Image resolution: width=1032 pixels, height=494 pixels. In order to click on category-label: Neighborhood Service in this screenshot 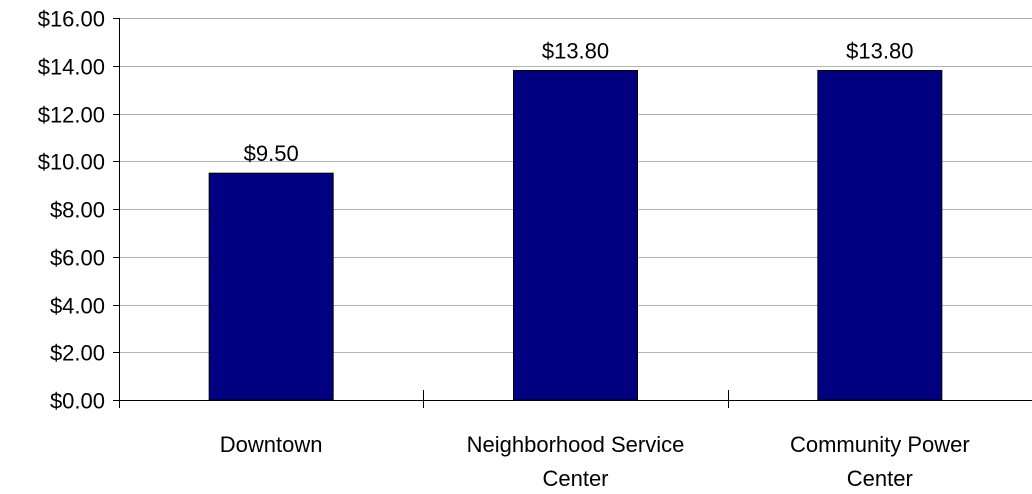, I will do `click(576, 444)`.